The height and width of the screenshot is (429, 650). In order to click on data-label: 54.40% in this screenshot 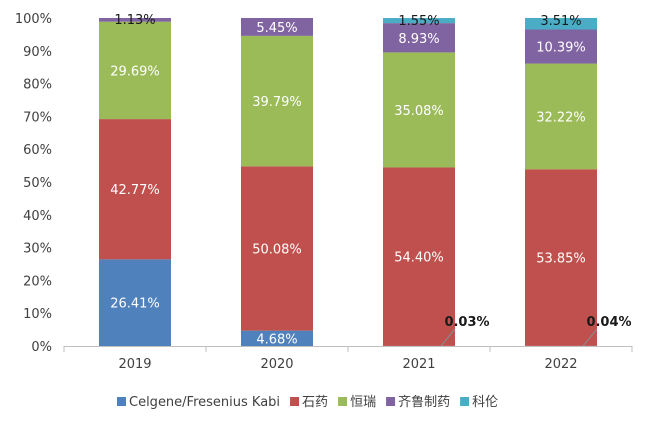, I will do `click(419, 258)`.